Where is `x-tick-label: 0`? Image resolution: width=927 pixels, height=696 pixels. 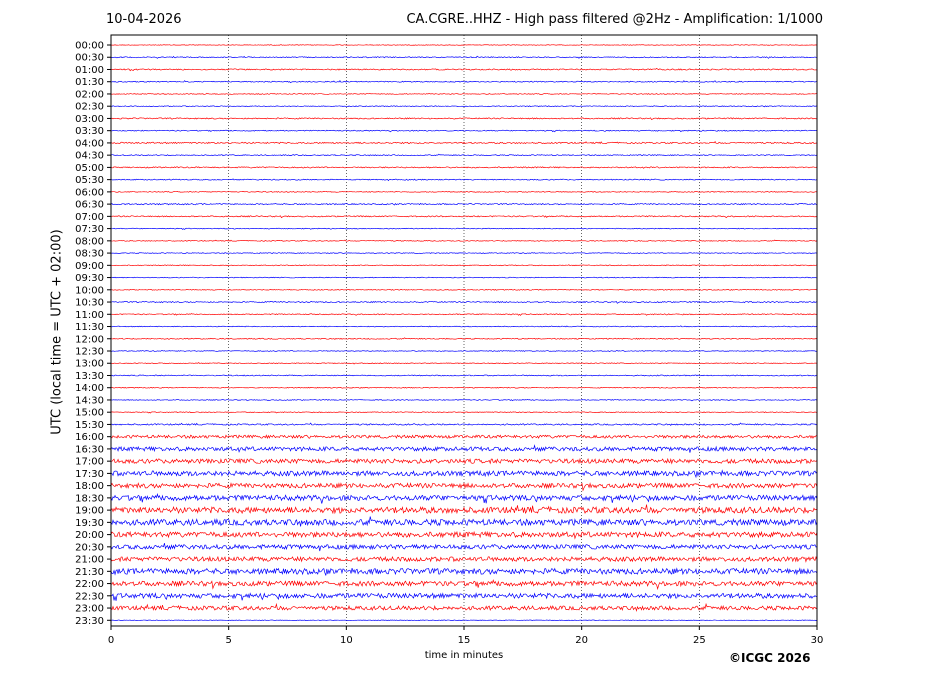
x-tick-label: 0 is located at coordinates (111, 640).